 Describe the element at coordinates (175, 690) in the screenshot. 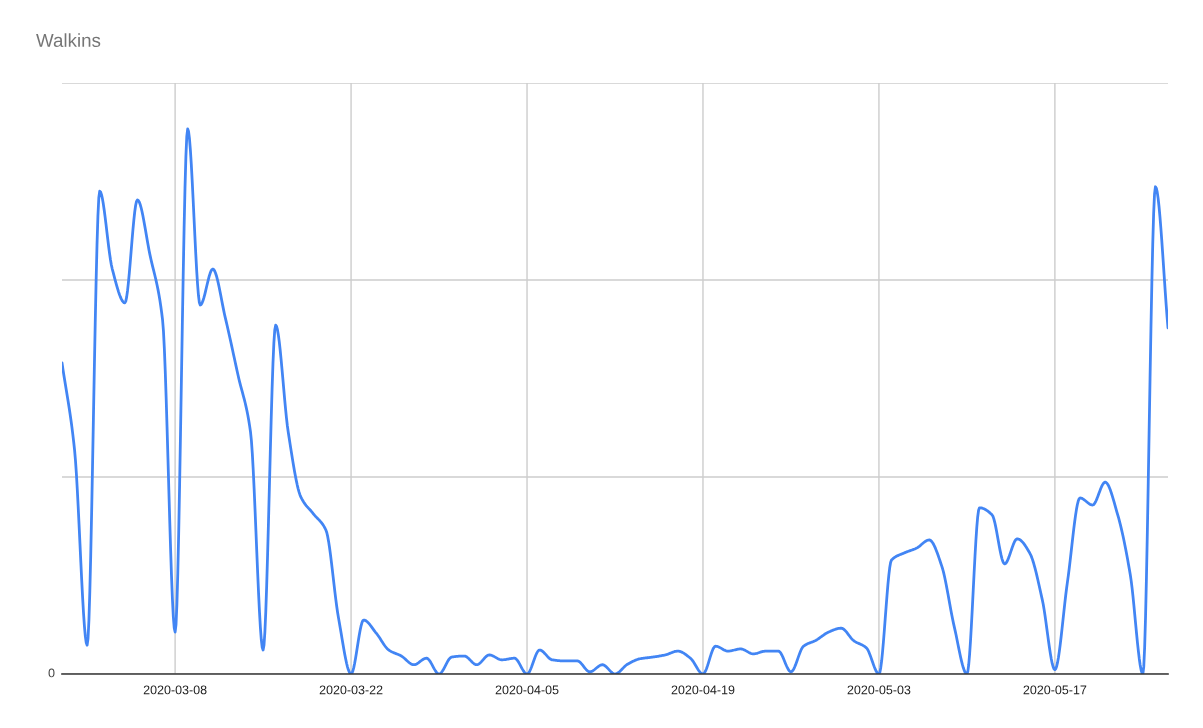

I see `x-tick-label: 2020-03-08` at that location.